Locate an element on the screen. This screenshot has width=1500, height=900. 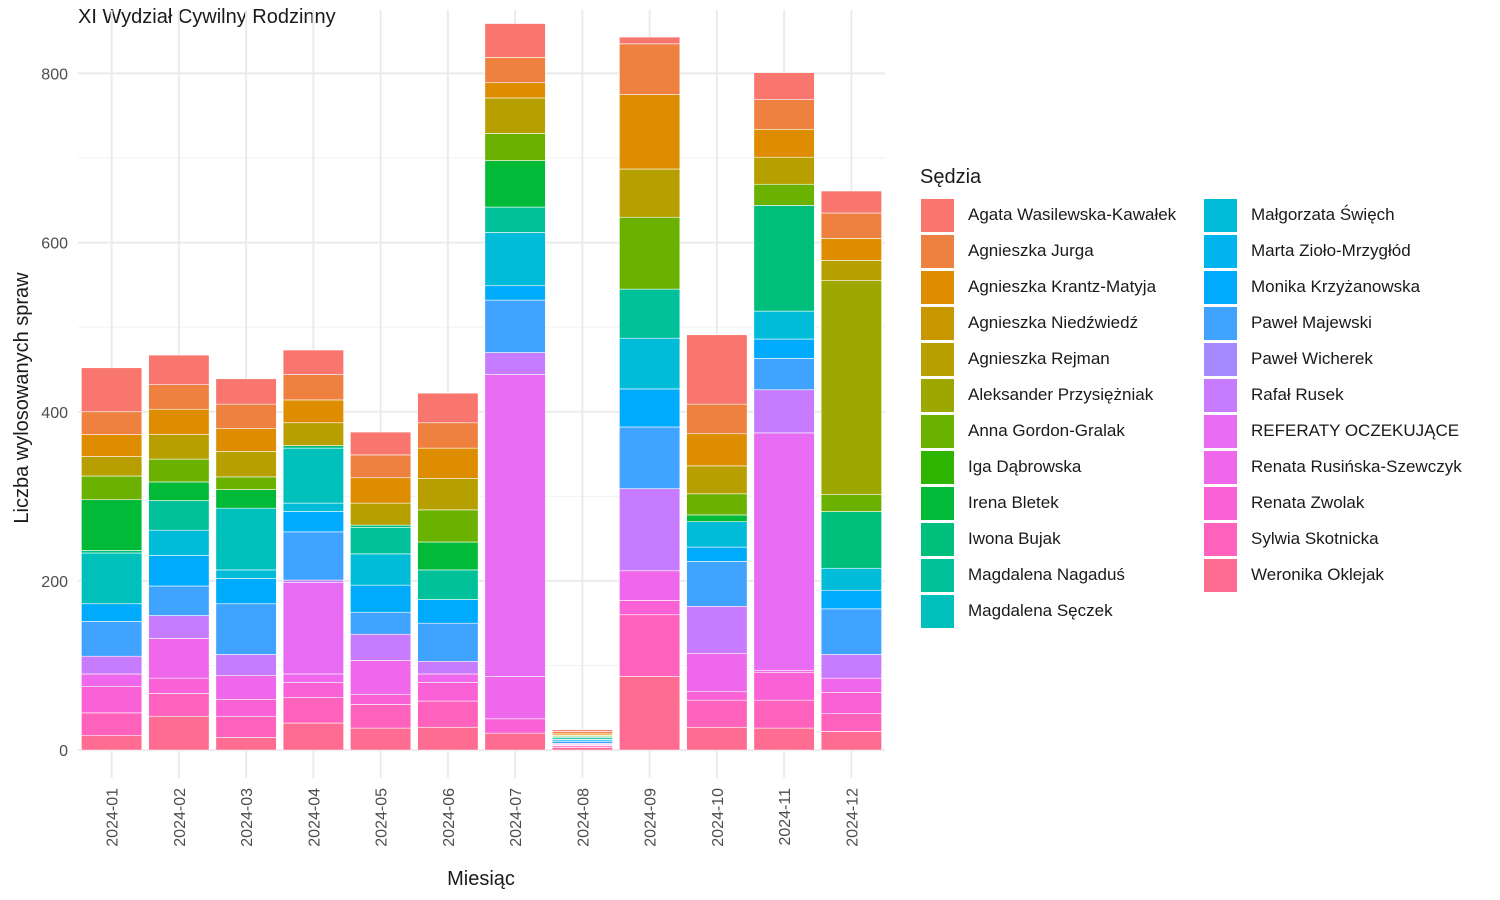
y-tick-label: 800 is located at coordinates (54, 74).